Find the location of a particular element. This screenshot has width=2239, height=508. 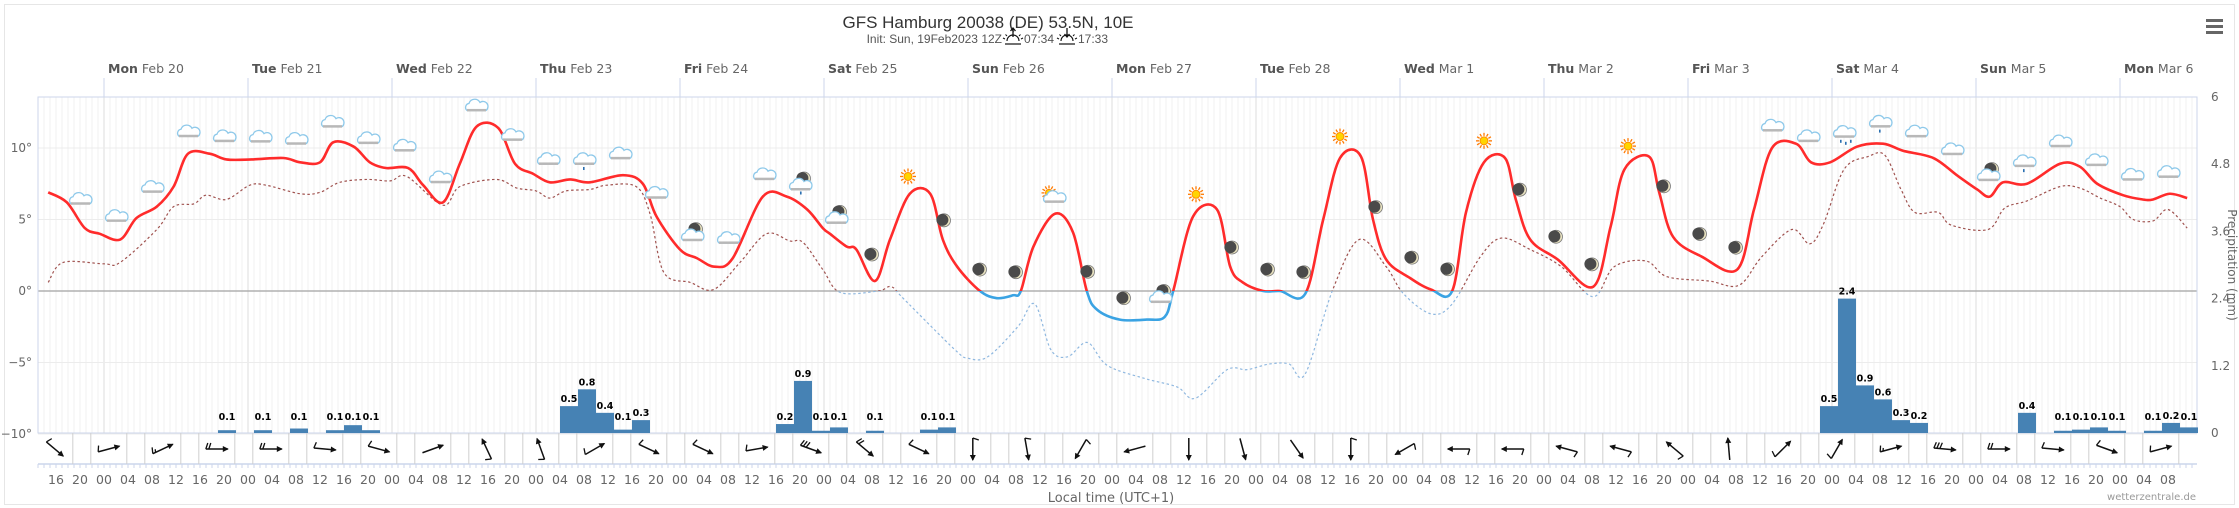

moon-shadow is located at coordinates (1014, 271).